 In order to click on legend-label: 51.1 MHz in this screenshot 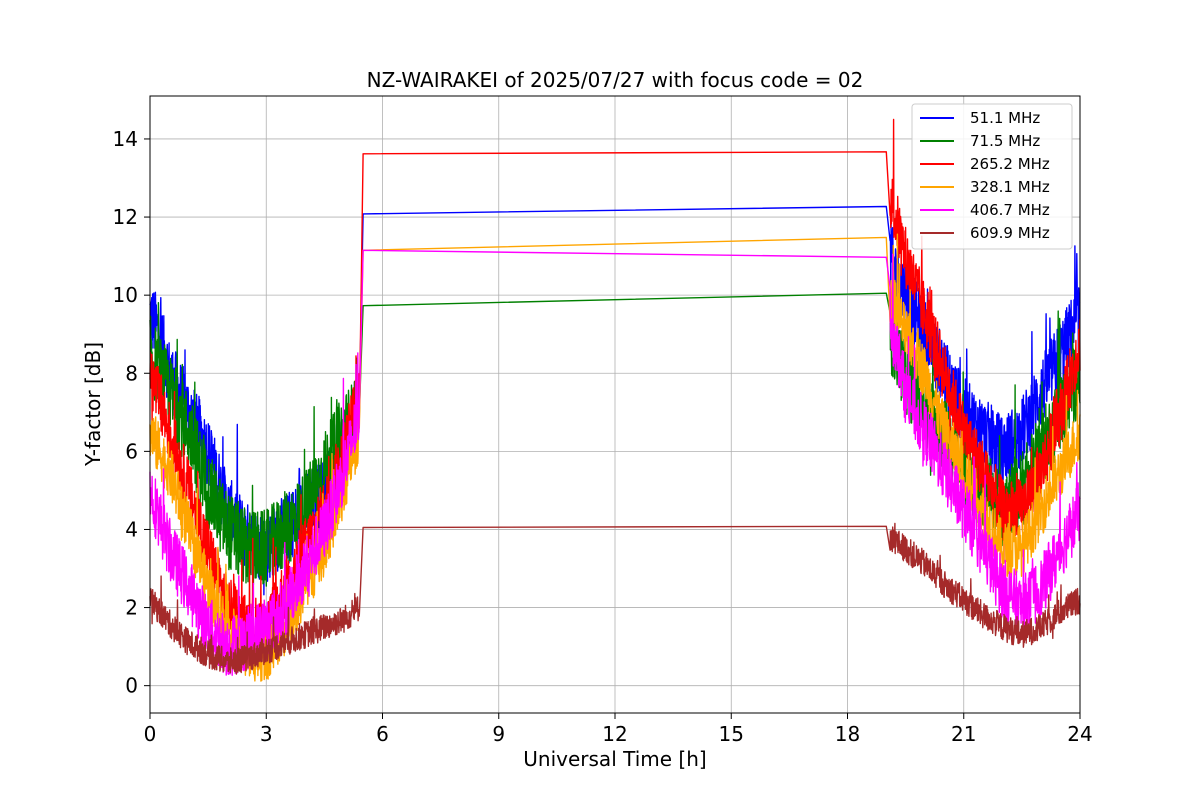, I will do `click(1005, 118)`.